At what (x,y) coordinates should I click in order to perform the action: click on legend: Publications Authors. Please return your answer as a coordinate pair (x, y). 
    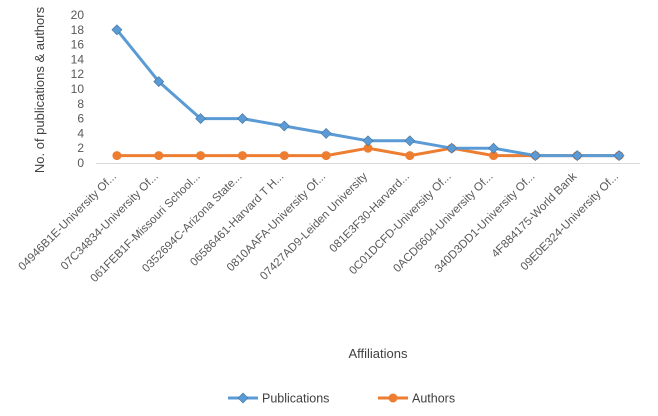
    Looking at the image, I should click on (341, 399).